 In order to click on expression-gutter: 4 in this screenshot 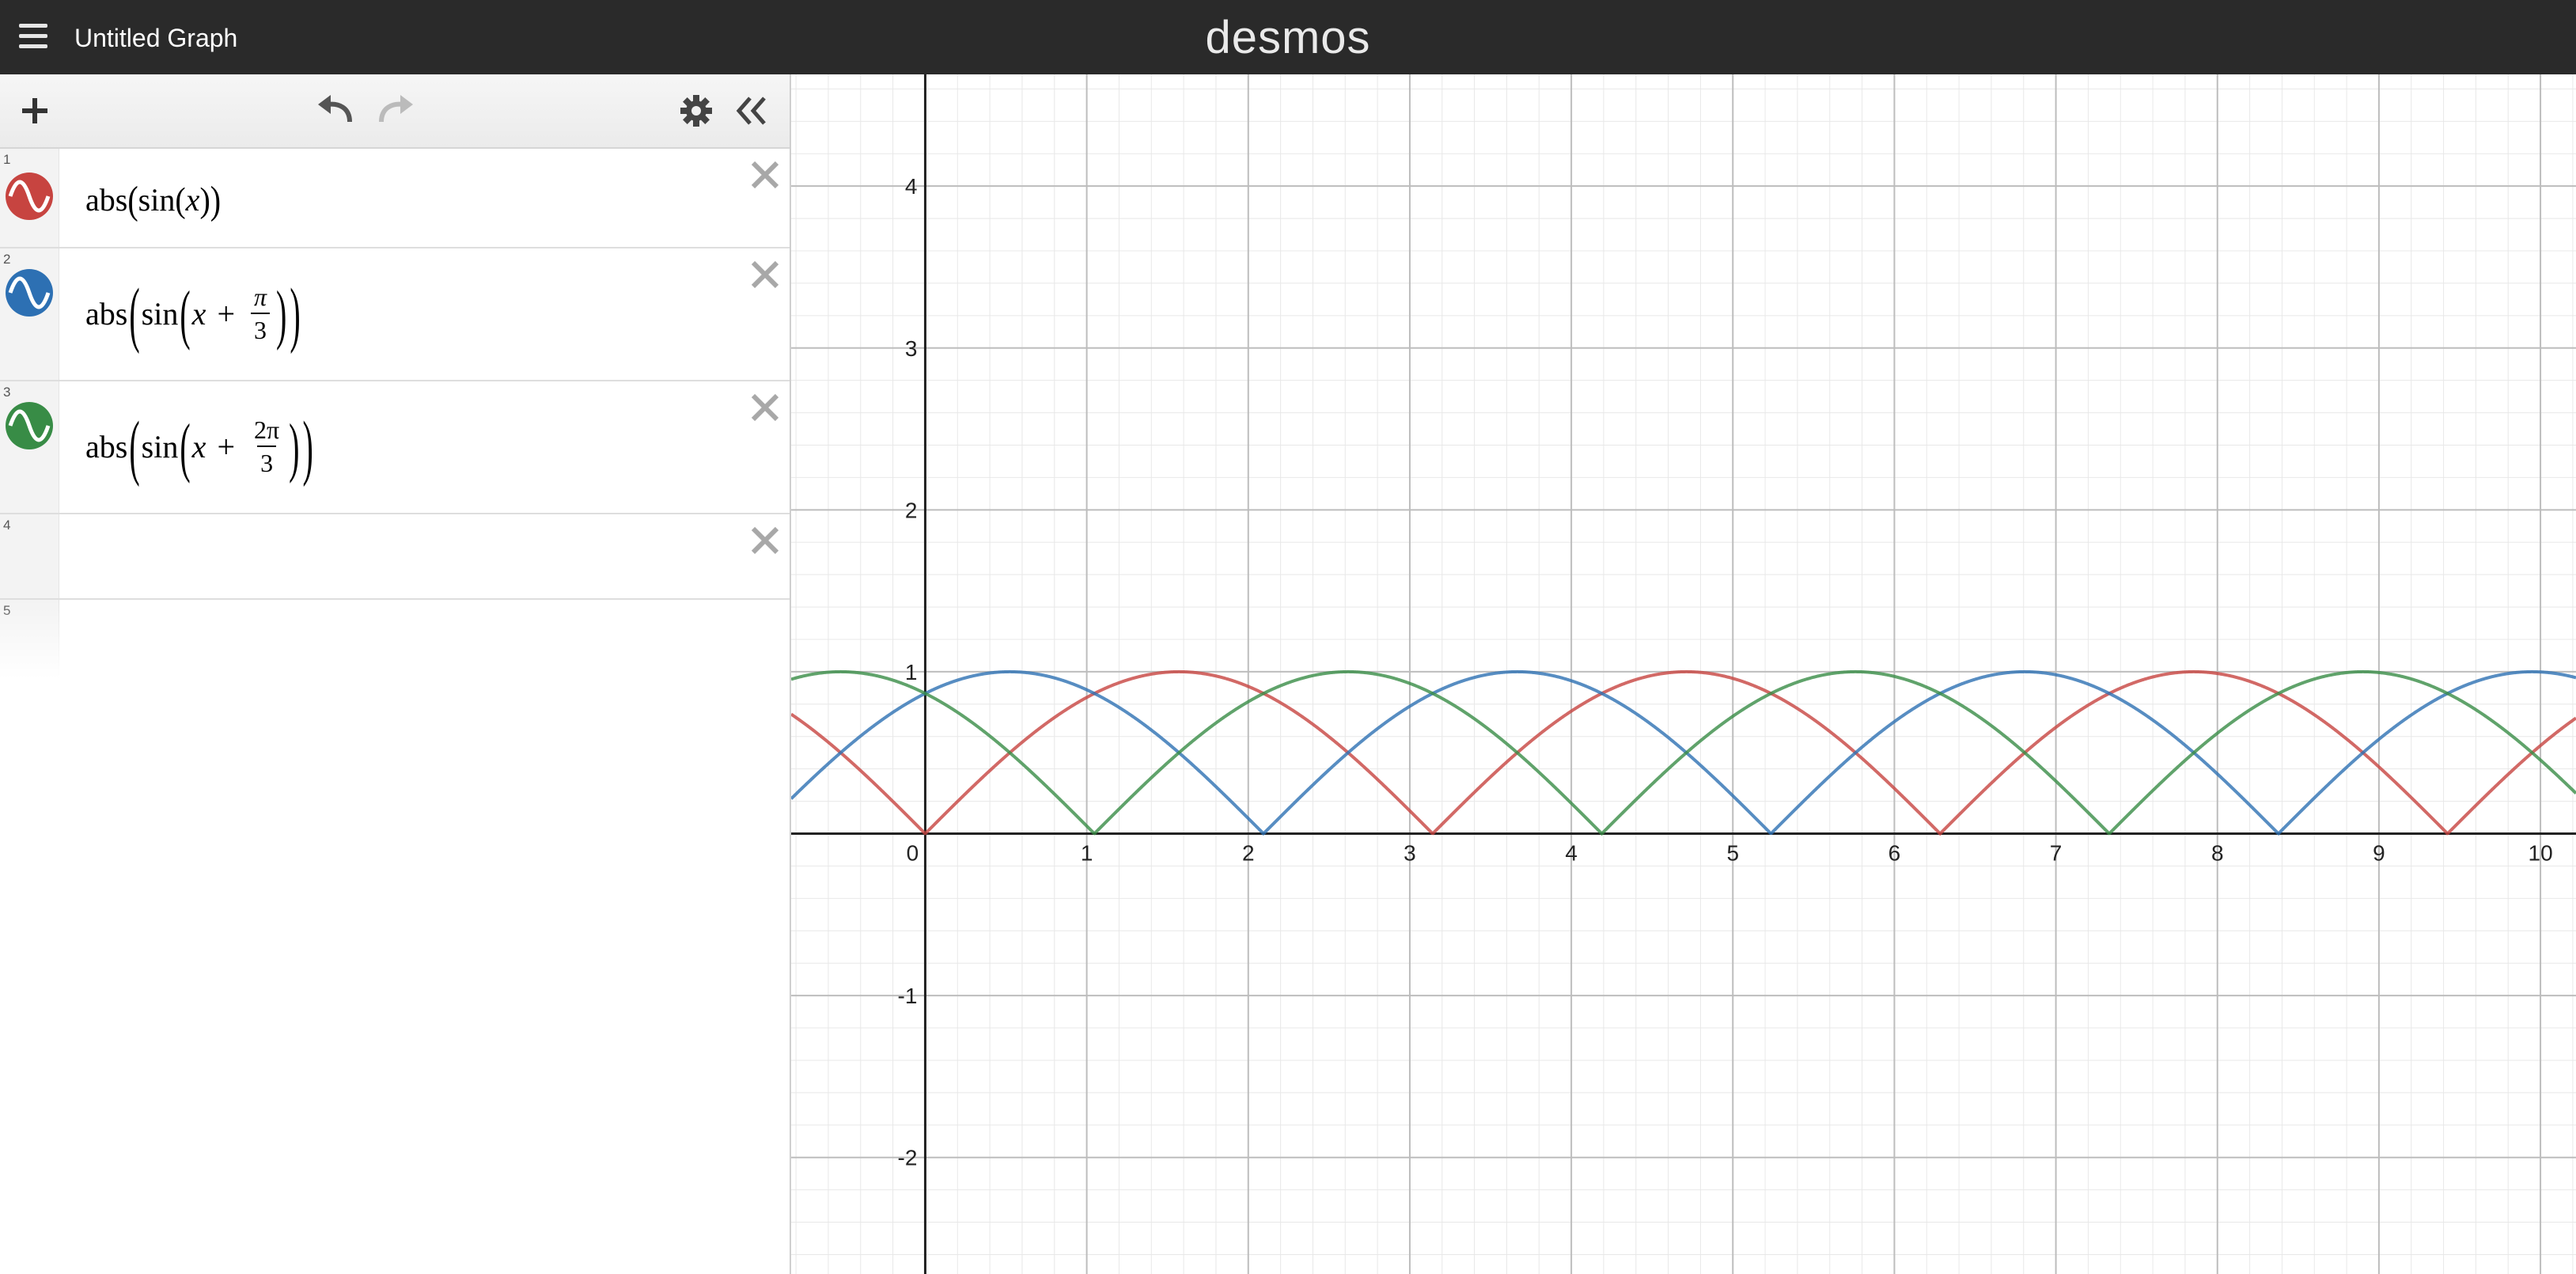, I will do `click(30, 556)`.